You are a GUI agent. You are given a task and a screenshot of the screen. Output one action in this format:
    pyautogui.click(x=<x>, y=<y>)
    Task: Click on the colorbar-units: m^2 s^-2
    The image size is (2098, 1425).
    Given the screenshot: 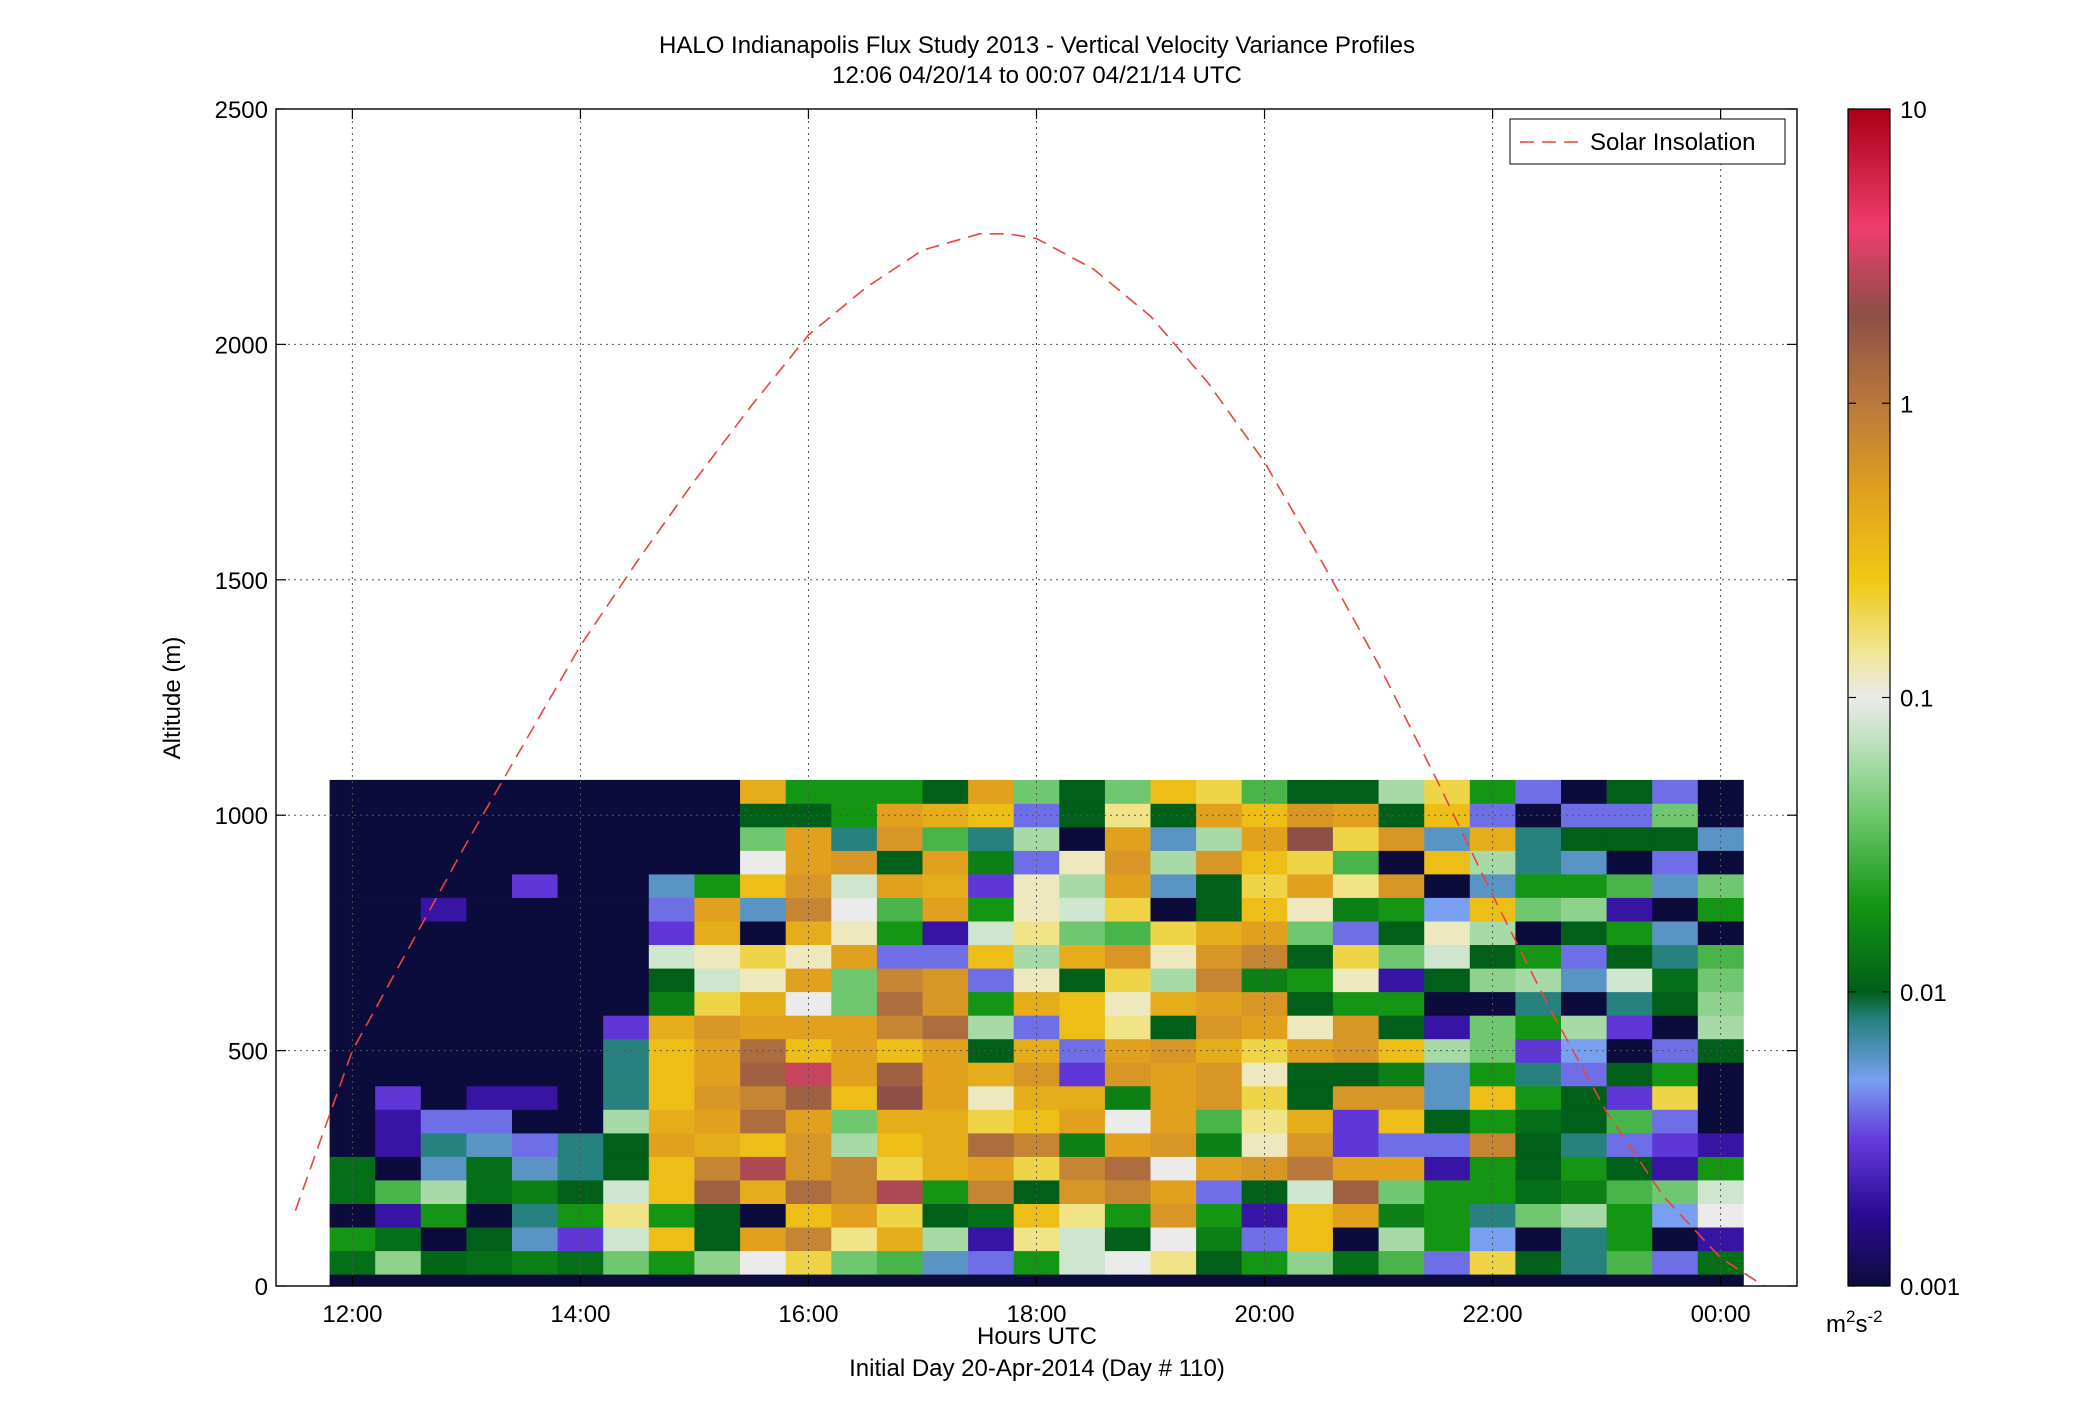 What is the action you would take?
    pyautogui.click(x=1930, y=1319)
    